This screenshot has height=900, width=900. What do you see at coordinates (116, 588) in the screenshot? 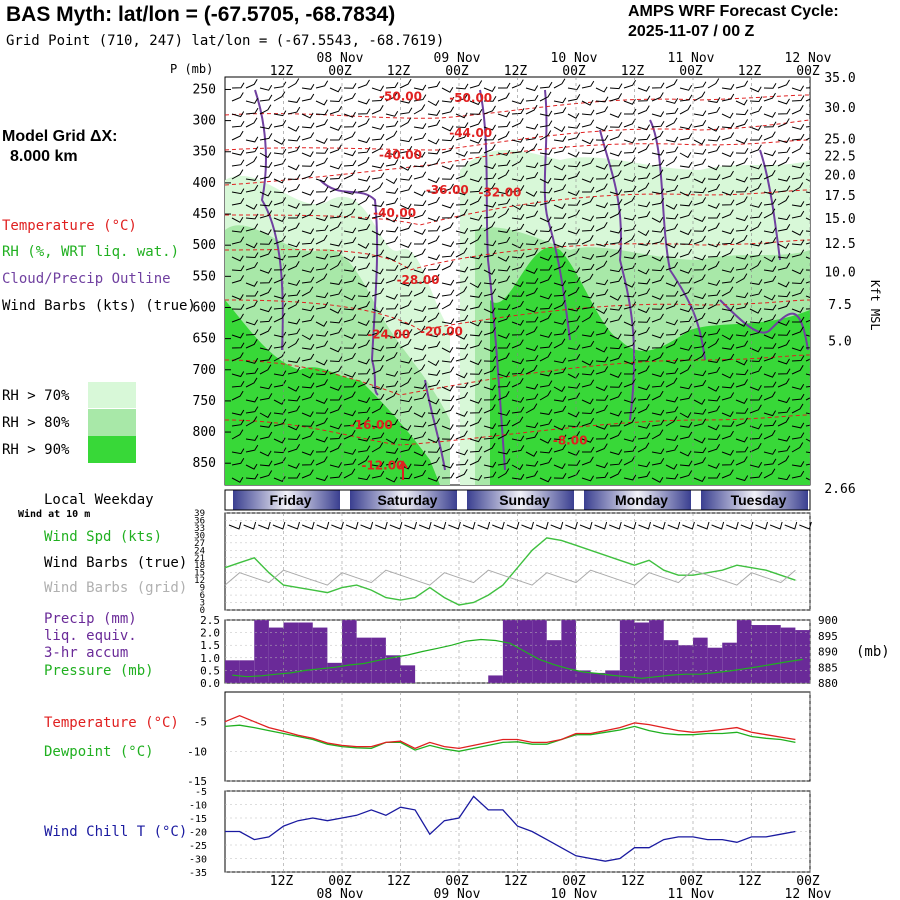
I see `wind-barbs-grid-legend: Wind Barbs (grid)` at bounding box center [116, 588].